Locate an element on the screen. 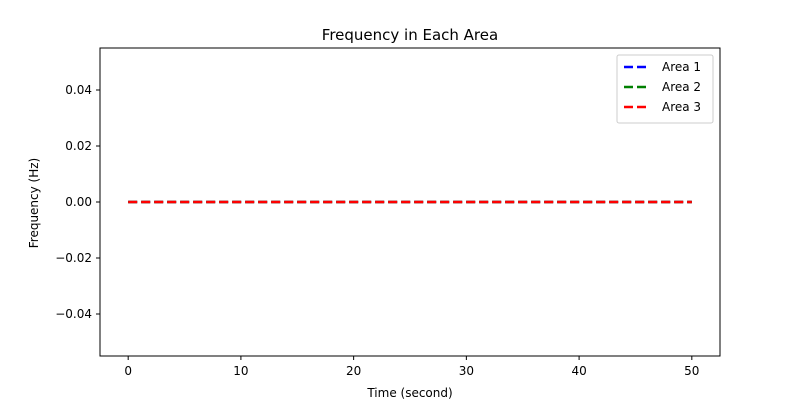 This screenshot has width=800, height=400. x-axis-label: Time (second) is located at coordinates (409, 393).